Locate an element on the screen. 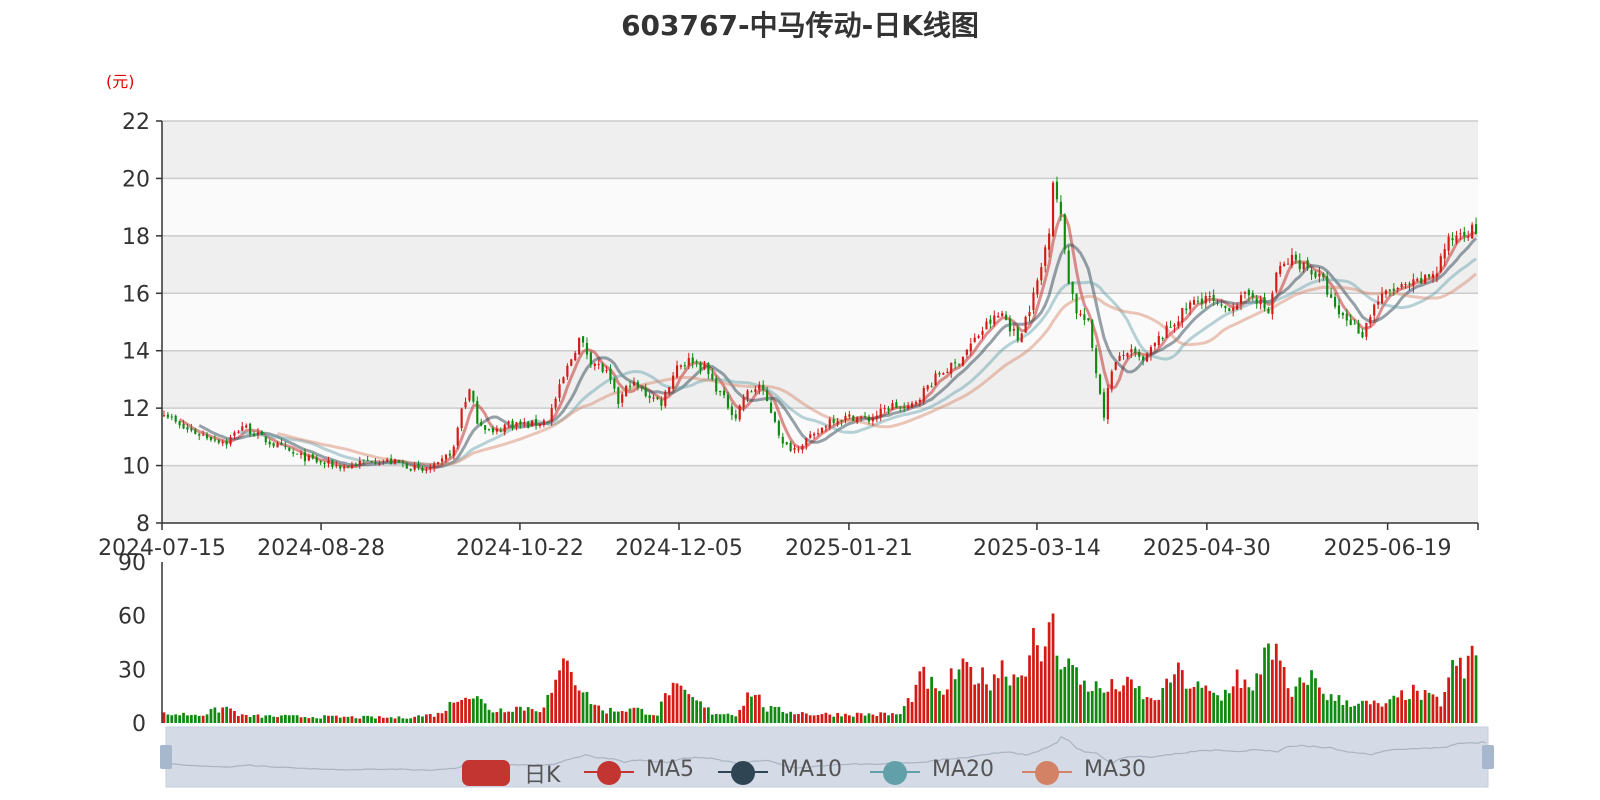 The image size is (1600, 800). zoom-window is located at coordinates (827, 757).